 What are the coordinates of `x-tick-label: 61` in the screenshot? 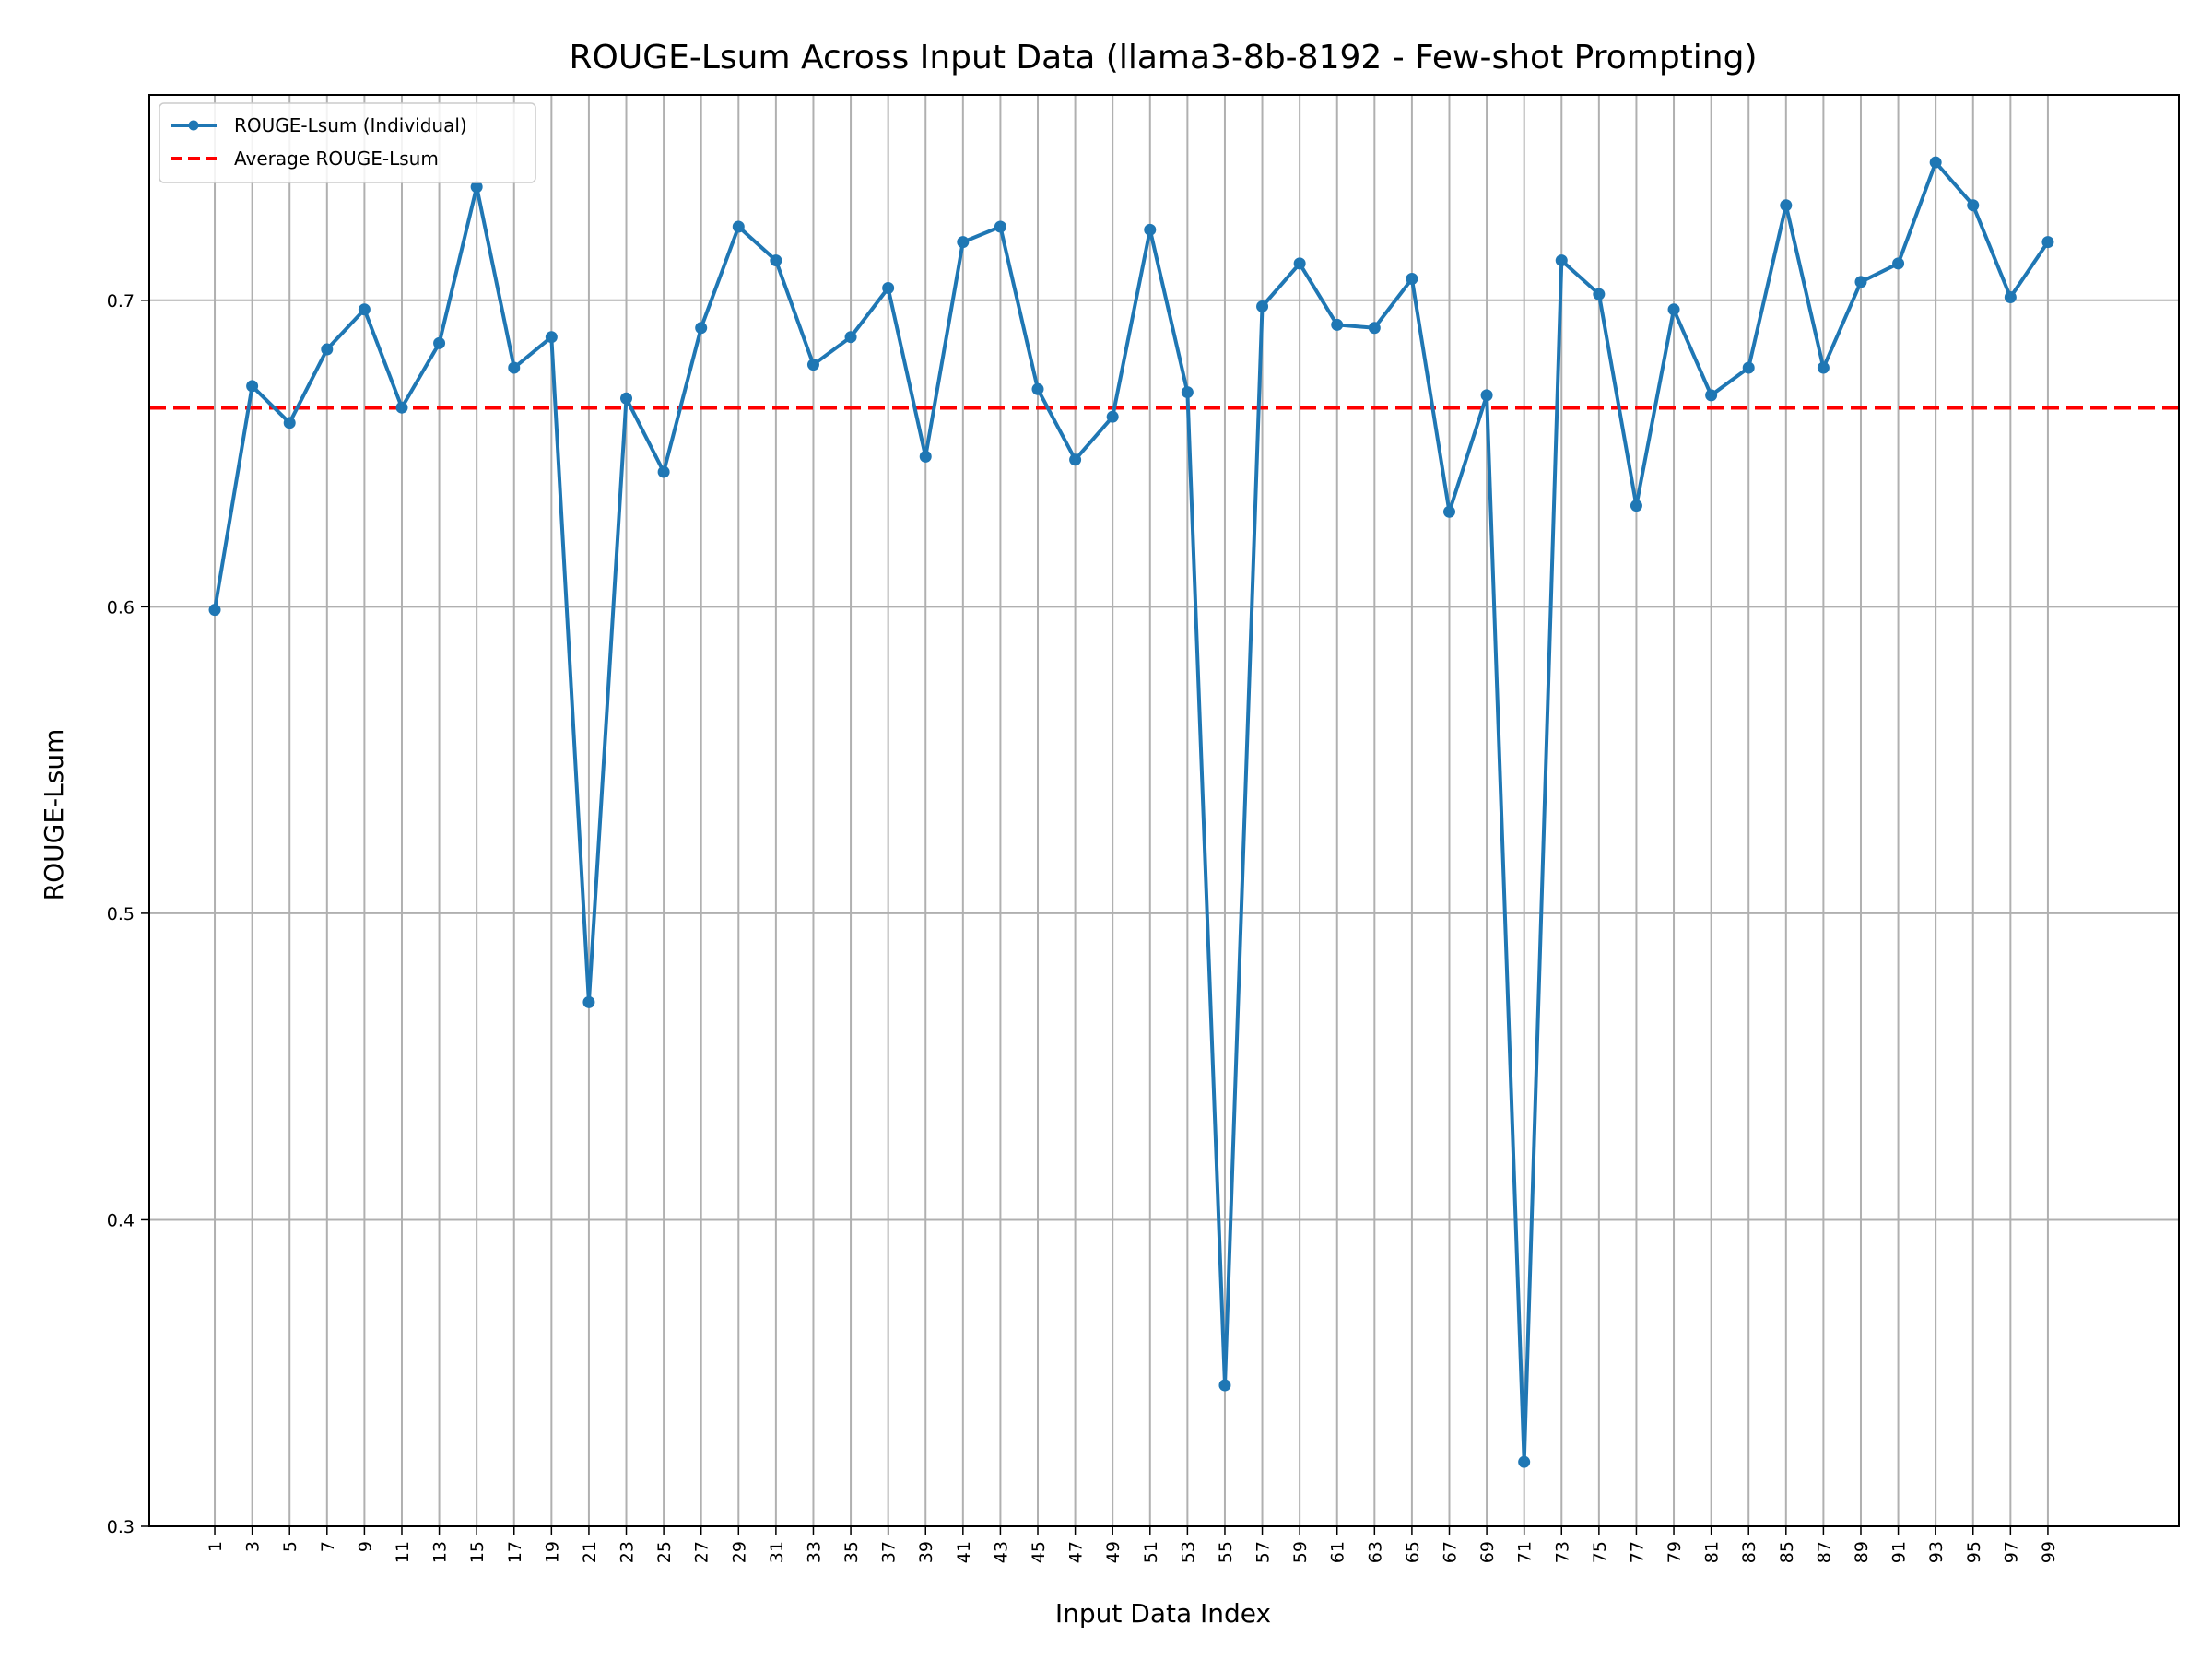 It's located at (1338, 1552).